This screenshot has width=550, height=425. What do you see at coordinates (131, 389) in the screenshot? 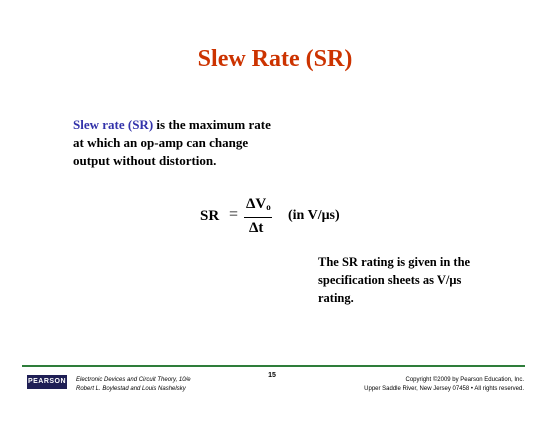
I see `book-authors: Robert L. Boylestad and Louis Nashelsky` at bounding box center [131, 389].